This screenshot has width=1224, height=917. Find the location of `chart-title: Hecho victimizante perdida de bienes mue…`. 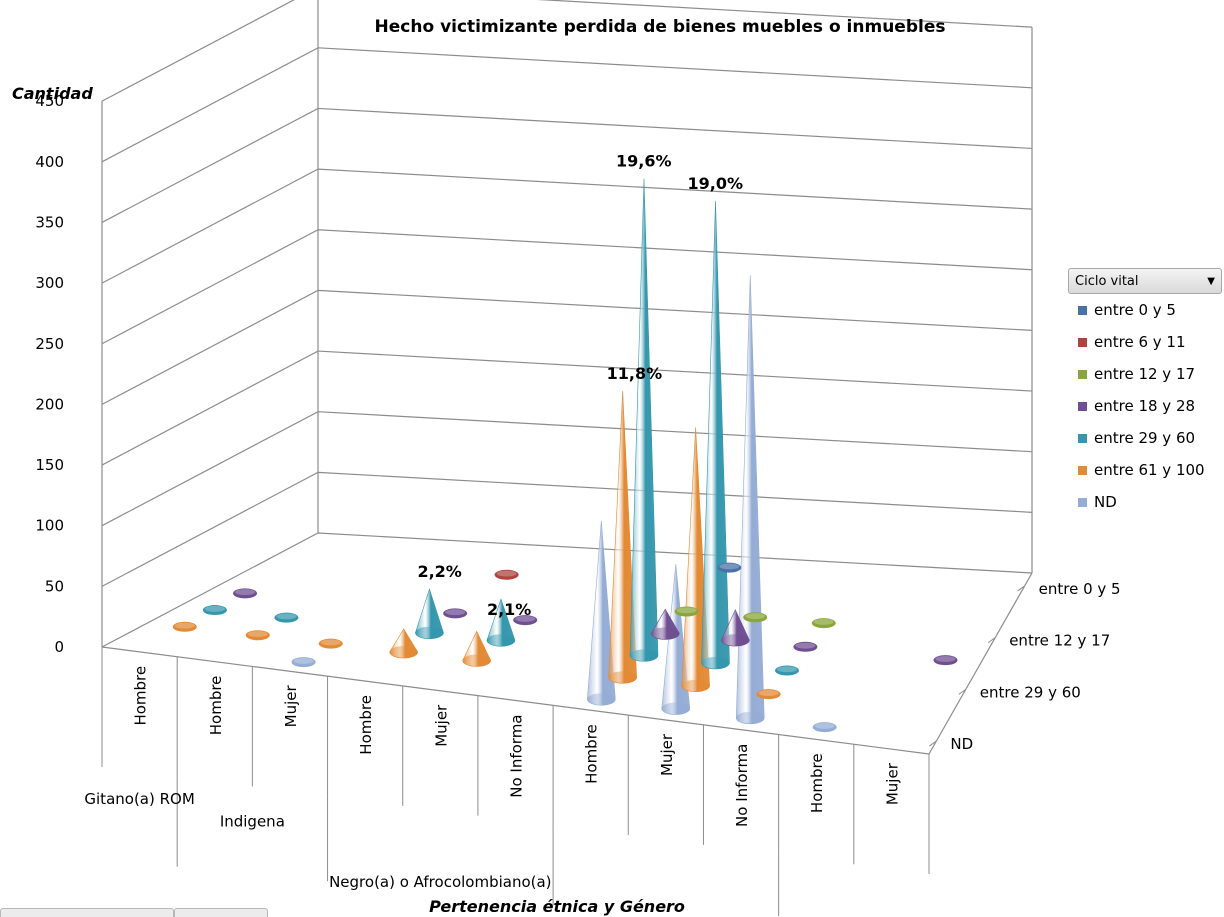

chart-title: Hecho victimizante perdida de bienes mue… is located at coordinates (660, 27).